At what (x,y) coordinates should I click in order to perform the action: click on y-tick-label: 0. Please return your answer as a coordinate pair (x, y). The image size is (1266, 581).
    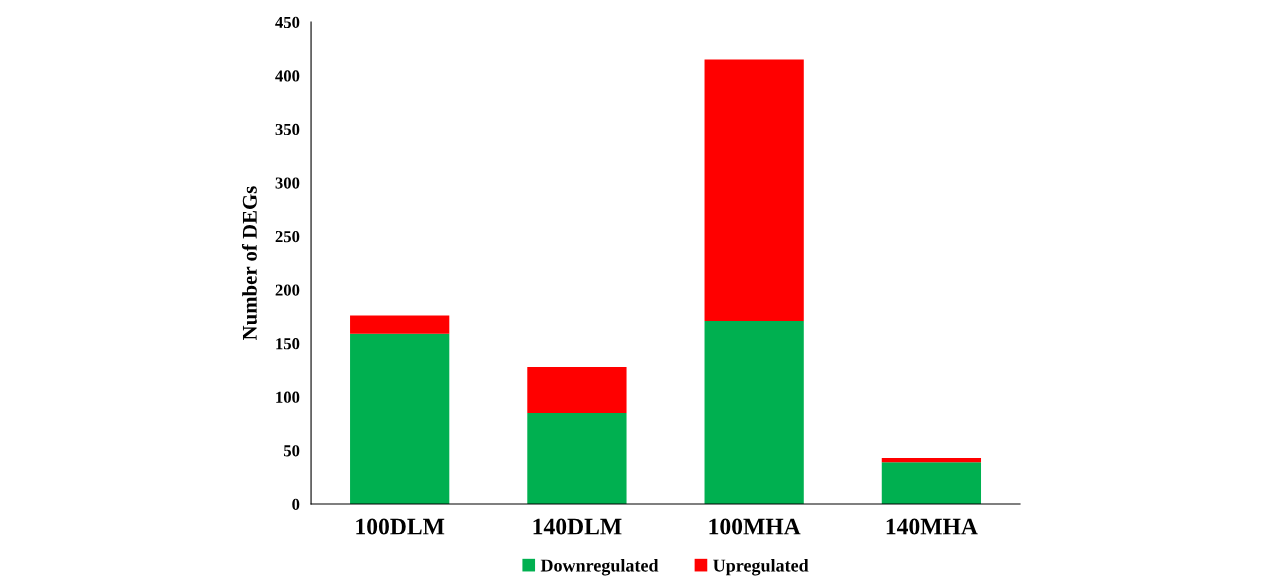
    Looking at the image, I should click on (296, 504).